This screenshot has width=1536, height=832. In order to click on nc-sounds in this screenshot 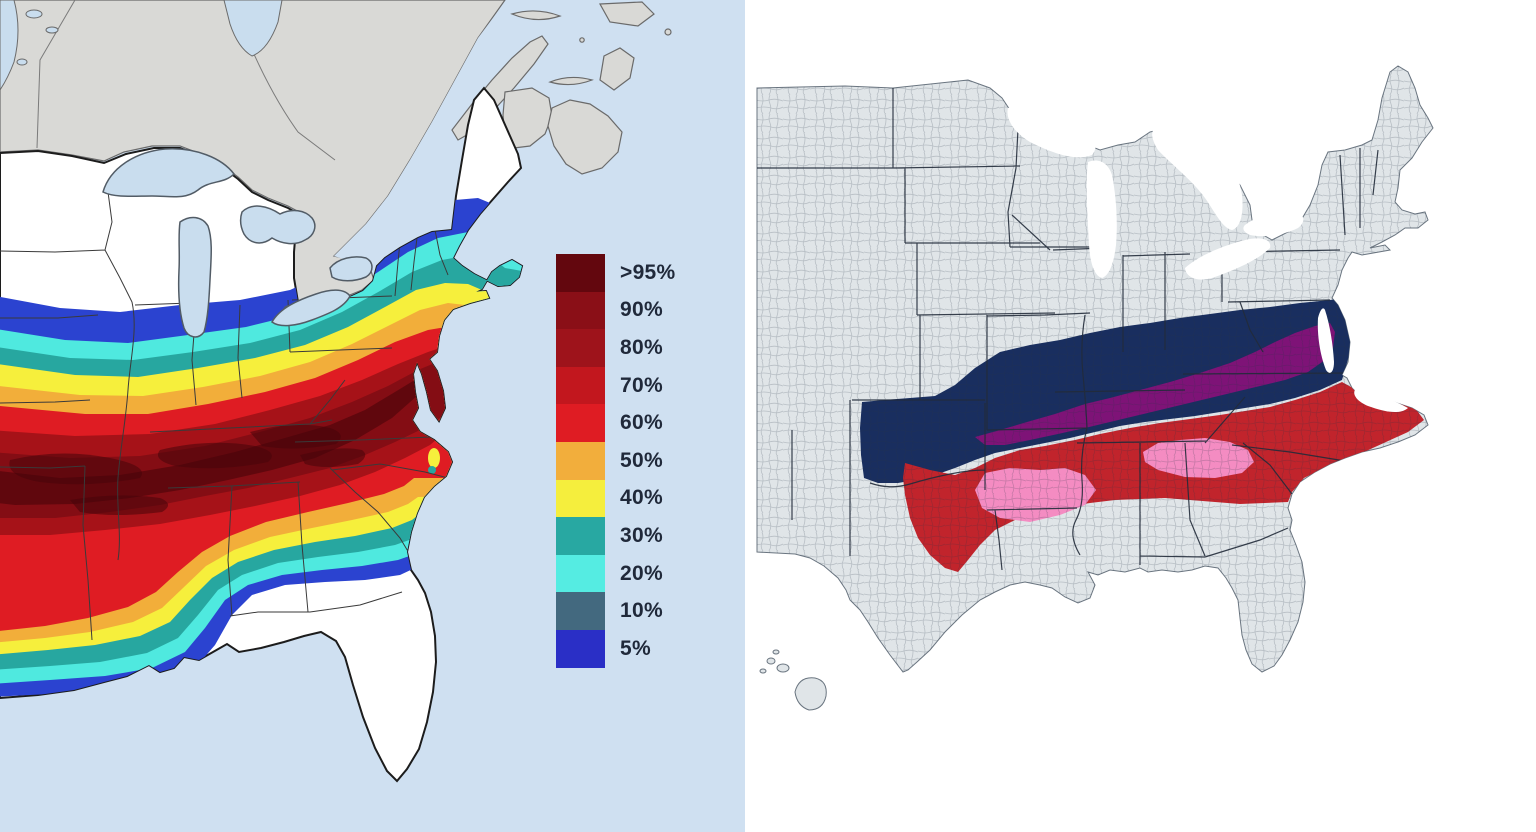, I will do `click(1381, 401)`.